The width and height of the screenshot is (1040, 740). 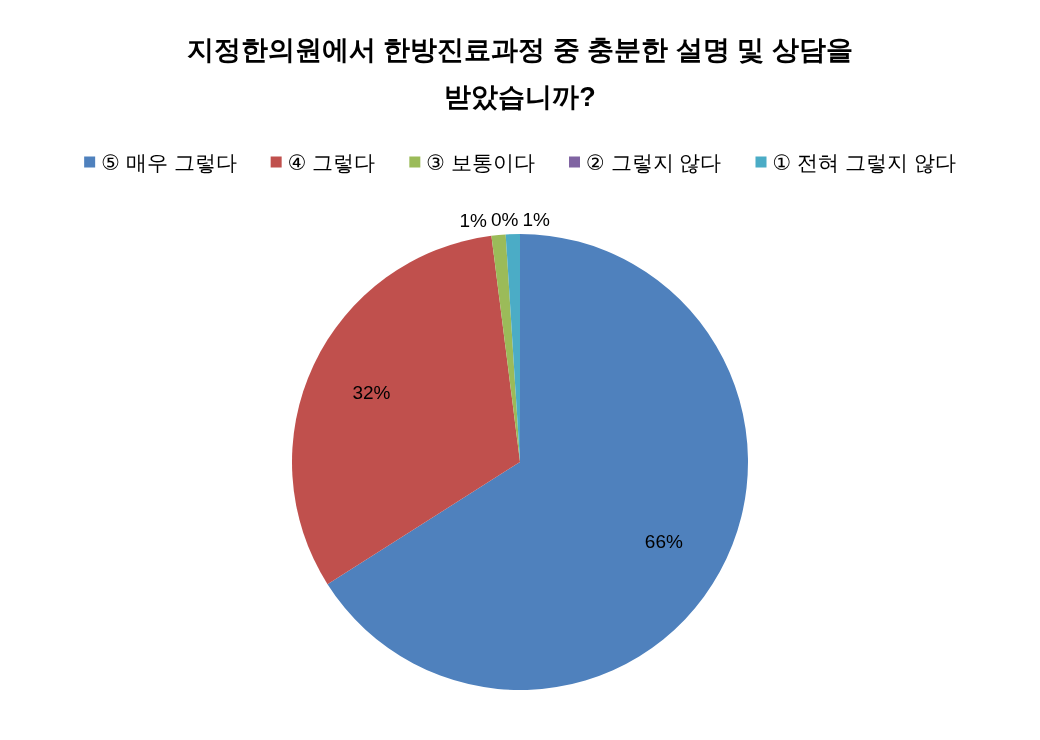 I want to click on legend-item: ① 전혀 그렇지 않다, so click(x=855, y=162).